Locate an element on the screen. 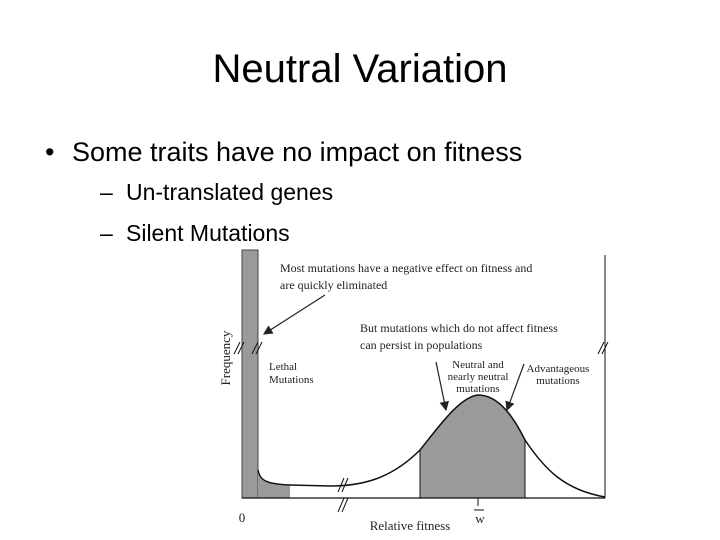 The width and height of the screenshot is (720, 540). advantageous-label: mutations is located at coordinates (557, 381).